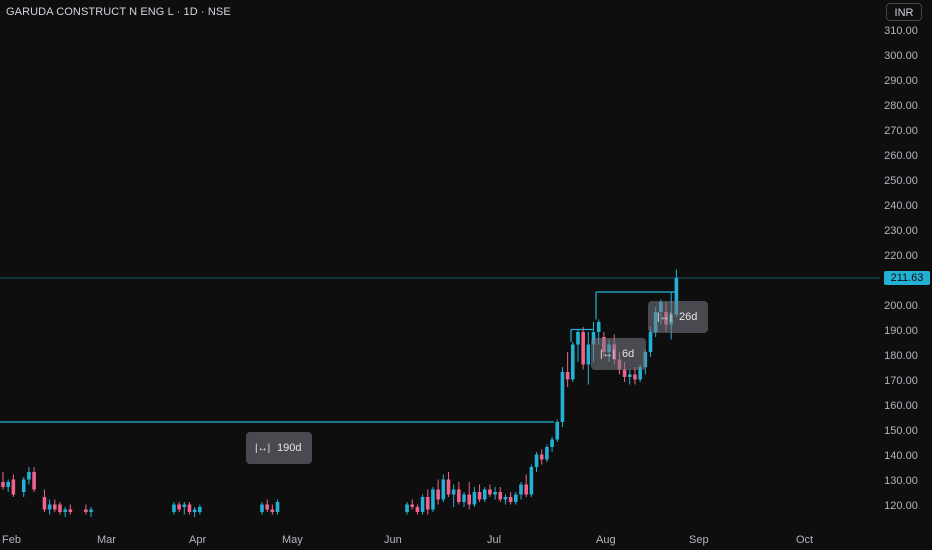 The width and height of the screenshot is (932, 550). What do you see at coordinates (904, 12) in the screenshot?
I see `currency-button: INR` at bounding box center [904, 12].